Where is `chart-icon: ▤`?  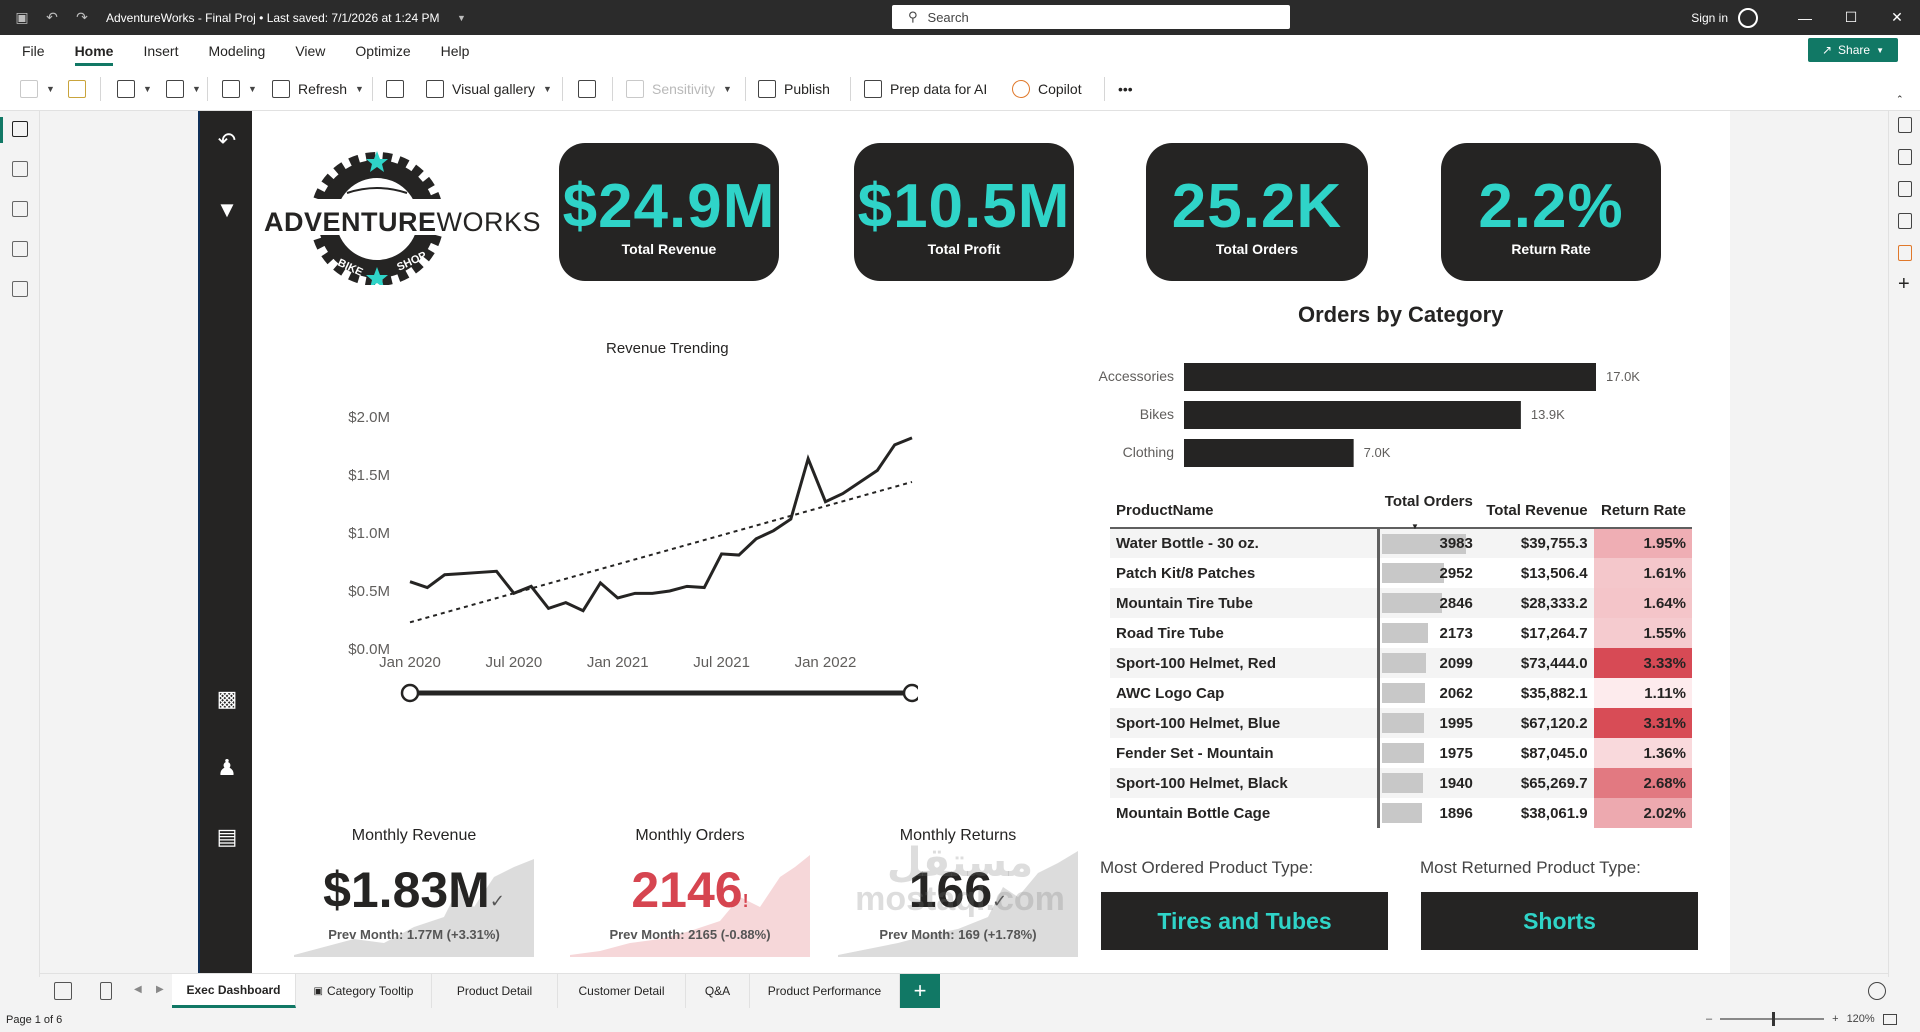 chart-icon: ▤ is located at coordinates (227, 836).